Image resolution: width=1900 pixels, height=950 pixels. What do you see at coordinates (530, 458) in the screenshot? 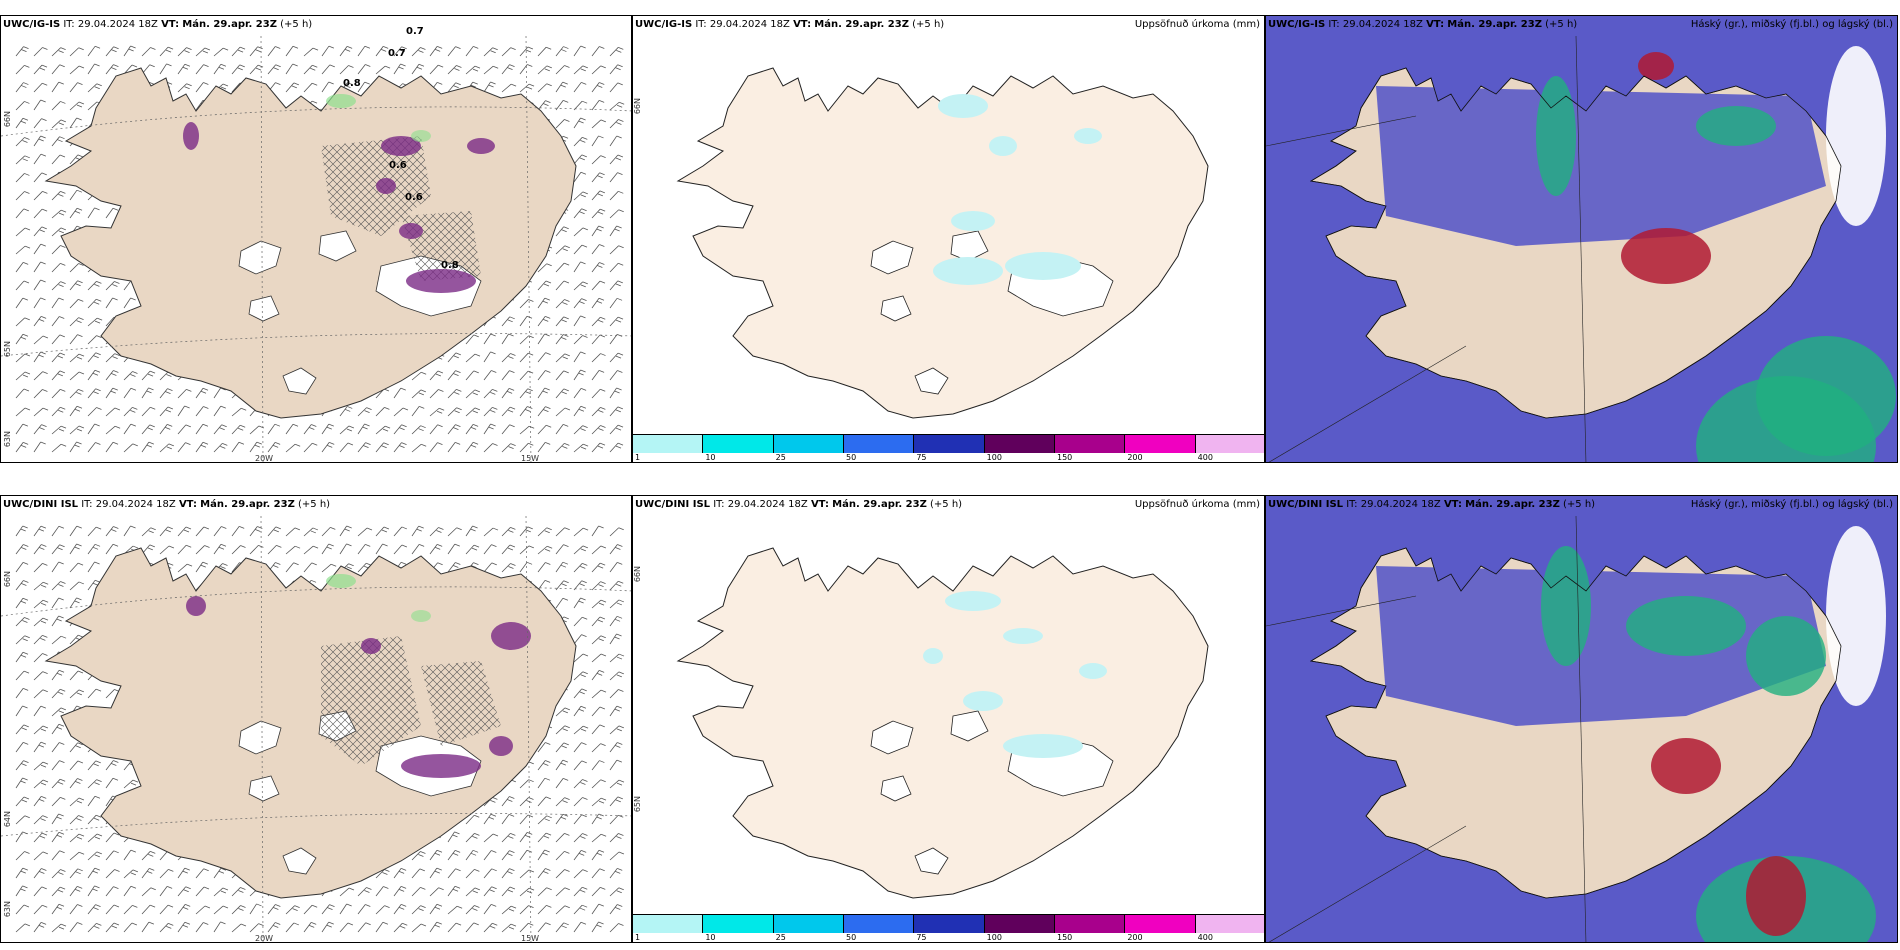
I see `lon-label: 15W` at bounding box center [530, 458].